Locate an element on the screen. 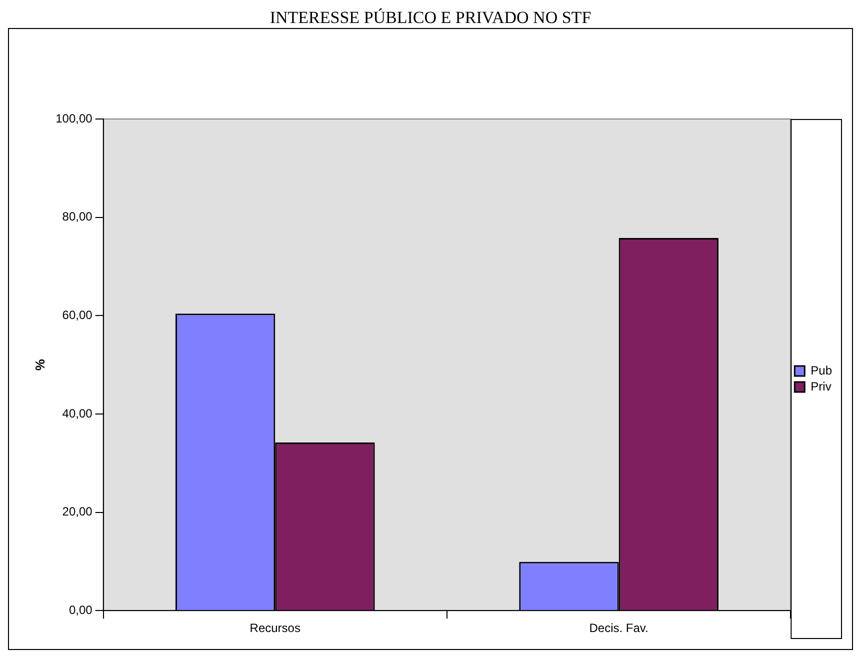 The height and width of the screenshot is (661, 861). x-tick-label: Recursos is located at coordinates (275, 628).